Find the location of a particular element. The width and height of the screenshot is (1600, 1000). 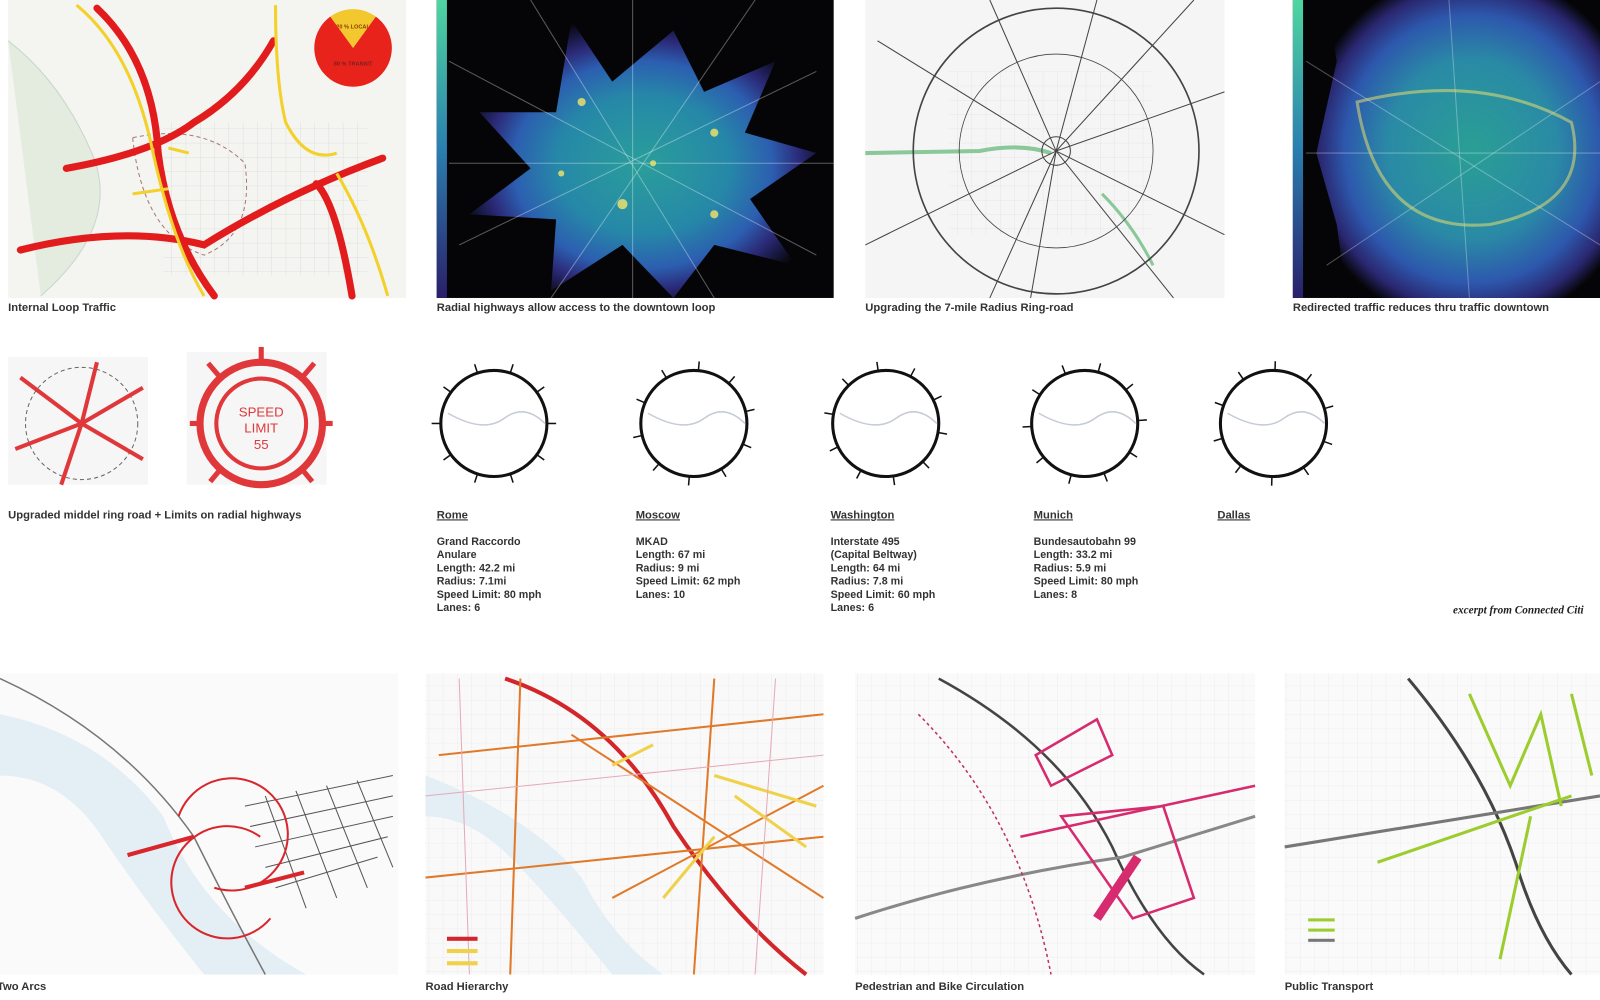

panel-caption: Road Hierarchy is located at coordinates (468, 987).